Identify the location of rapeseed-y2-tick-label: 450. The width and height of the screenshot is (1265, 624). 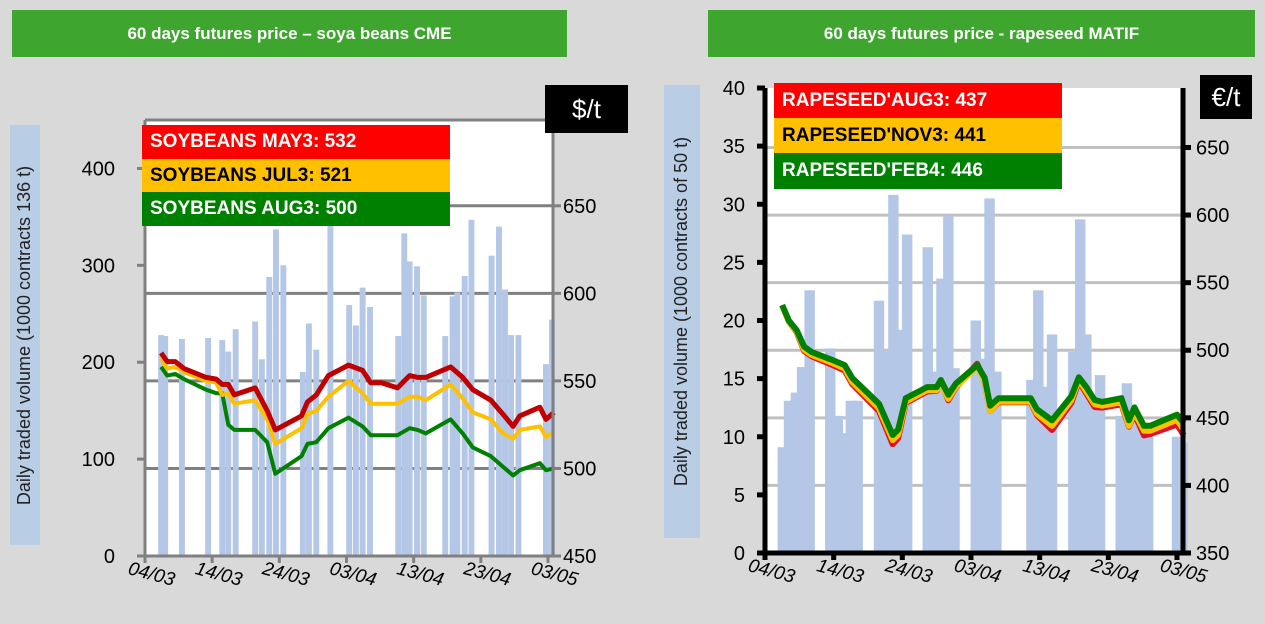
(1212, 419).